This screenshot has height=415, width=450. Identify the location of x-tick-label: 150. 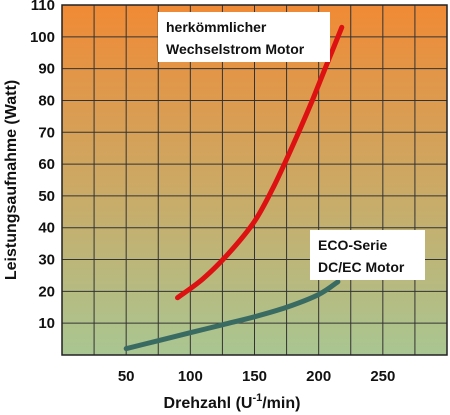
(254, 376).